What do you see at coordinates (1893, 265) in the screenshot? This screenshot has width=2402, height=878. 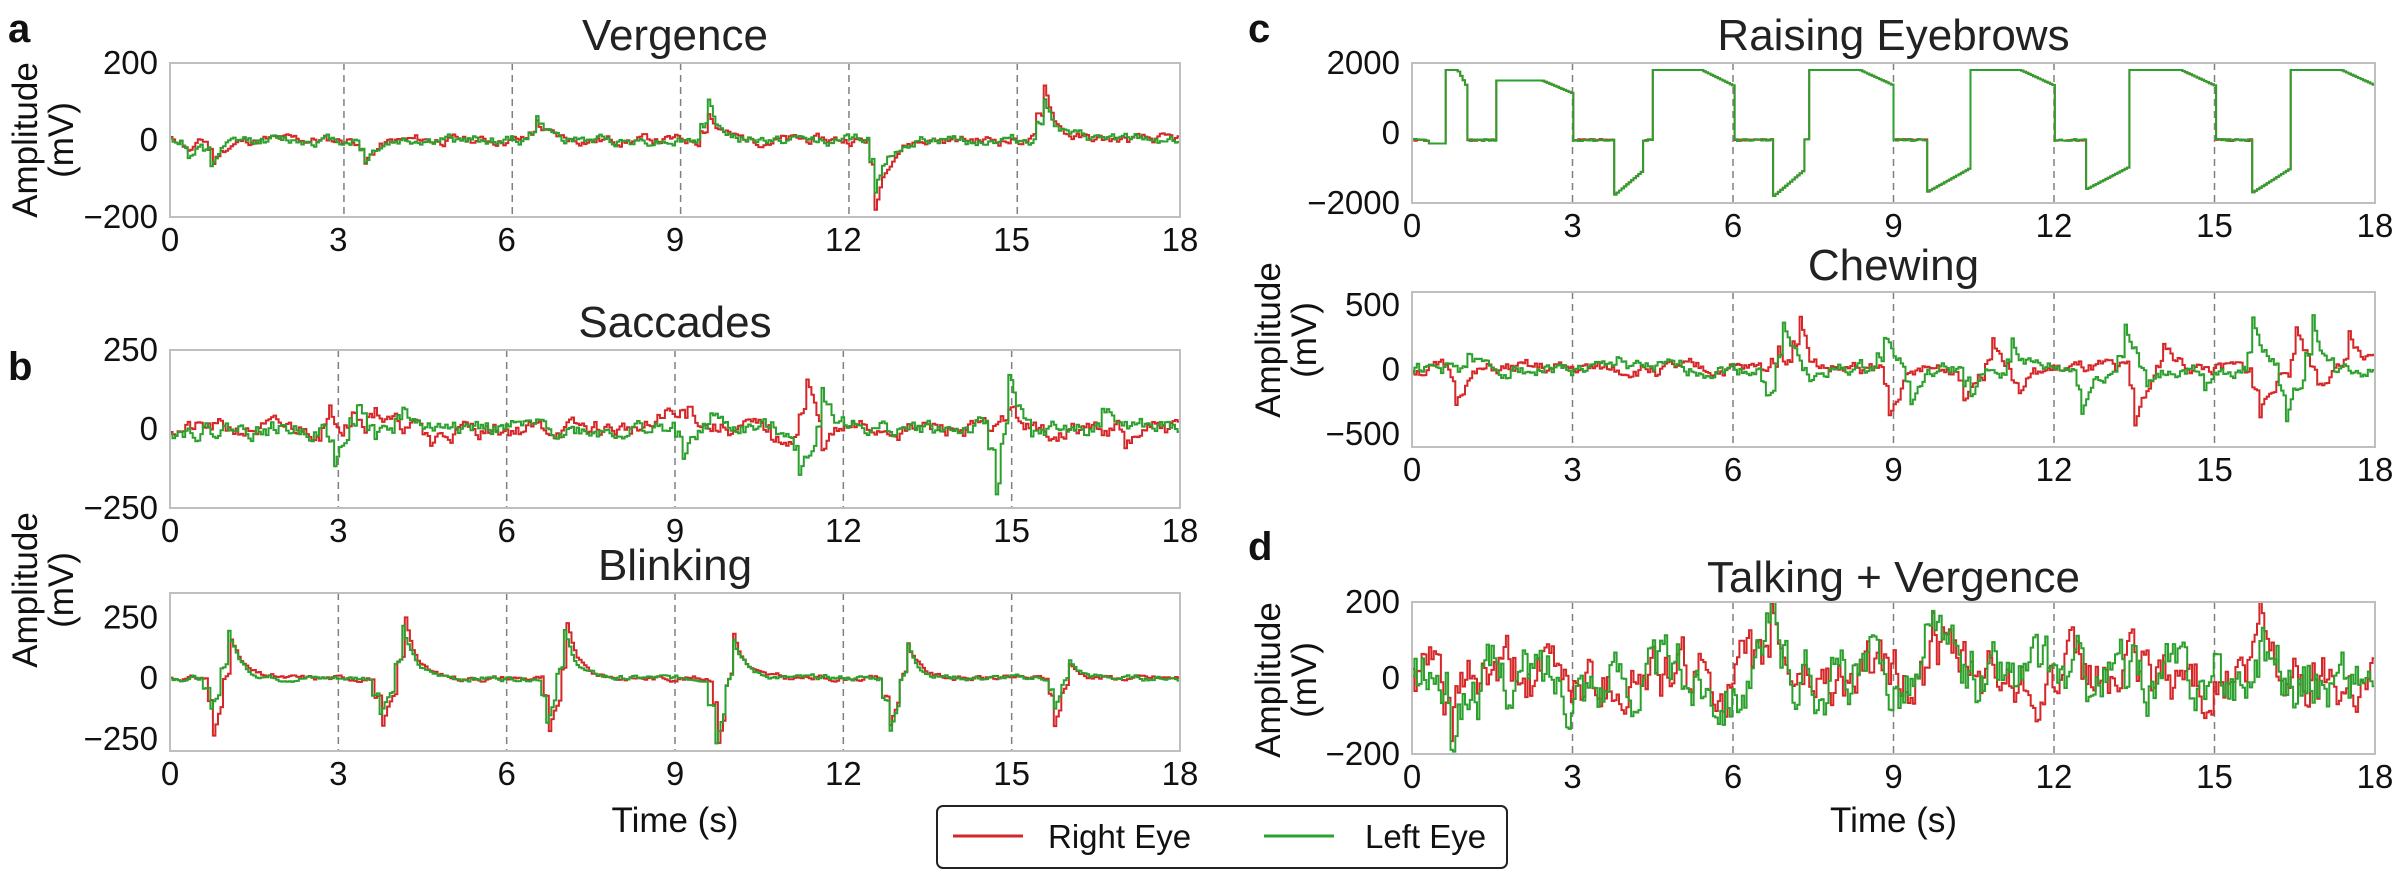 I see `chart-title: Chewing` at bounding box center [1893, 265].